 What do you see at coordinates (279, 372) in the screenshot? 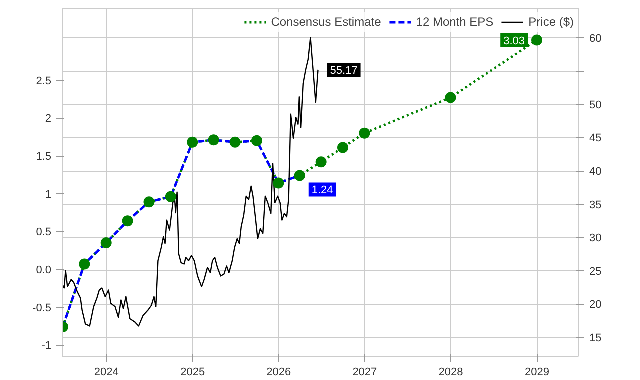
I see `x-tick-label: 2026` at bounding box center [279, 372].